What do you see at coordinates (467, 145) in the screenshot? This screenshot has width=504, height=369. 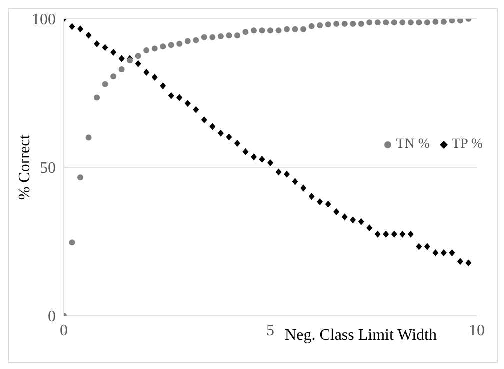 I see `legend-label: TP %` at bounding box center [467, 145].